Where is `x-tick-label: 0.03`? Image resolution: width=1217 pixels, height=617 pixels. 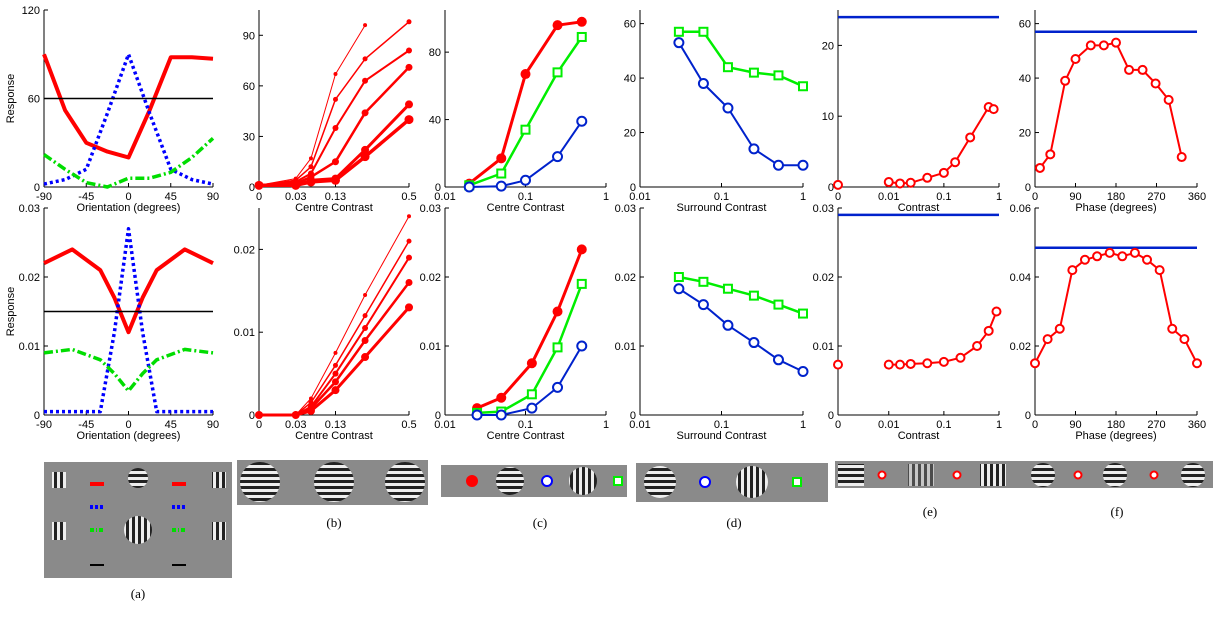 x-tick-label: 0.03 is located at coordinates (295, 425).